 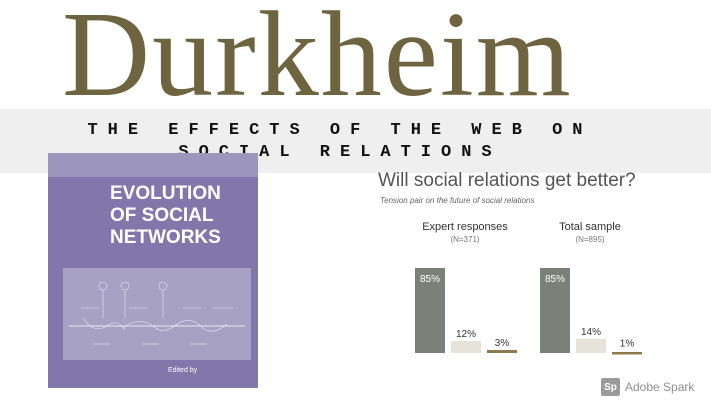 I want to click on group-label-total: Total sample (N=895), so click(x=590, y=233).